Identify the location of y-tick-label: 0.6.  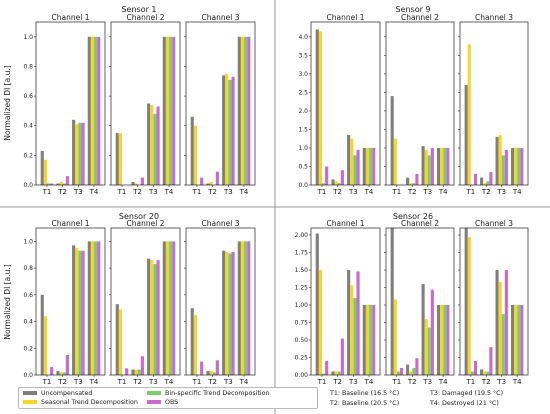
(28, 295).